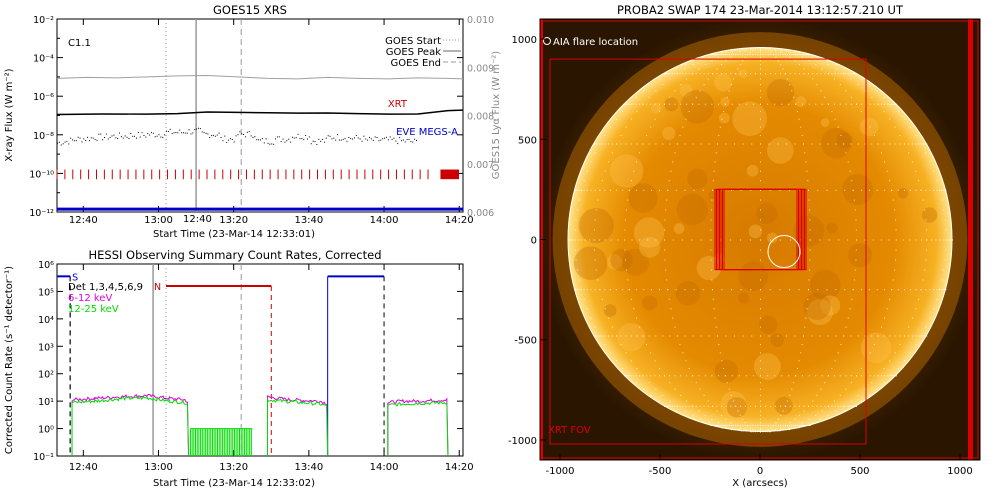 This screenshot has height=500, width=1000. What do you see at coordinates (93, 309) in the screenshot?
I see `legend-12-25kev: 12-25 keV` at bounding box center [93, 309].